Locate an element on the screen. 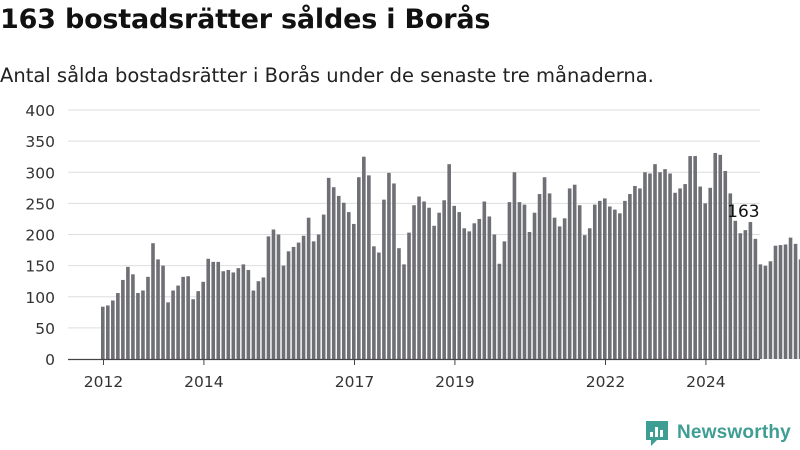 The width and height of the screenshot is (800, 450). y-tick-label: 150 is located at coordinates (40, 267).